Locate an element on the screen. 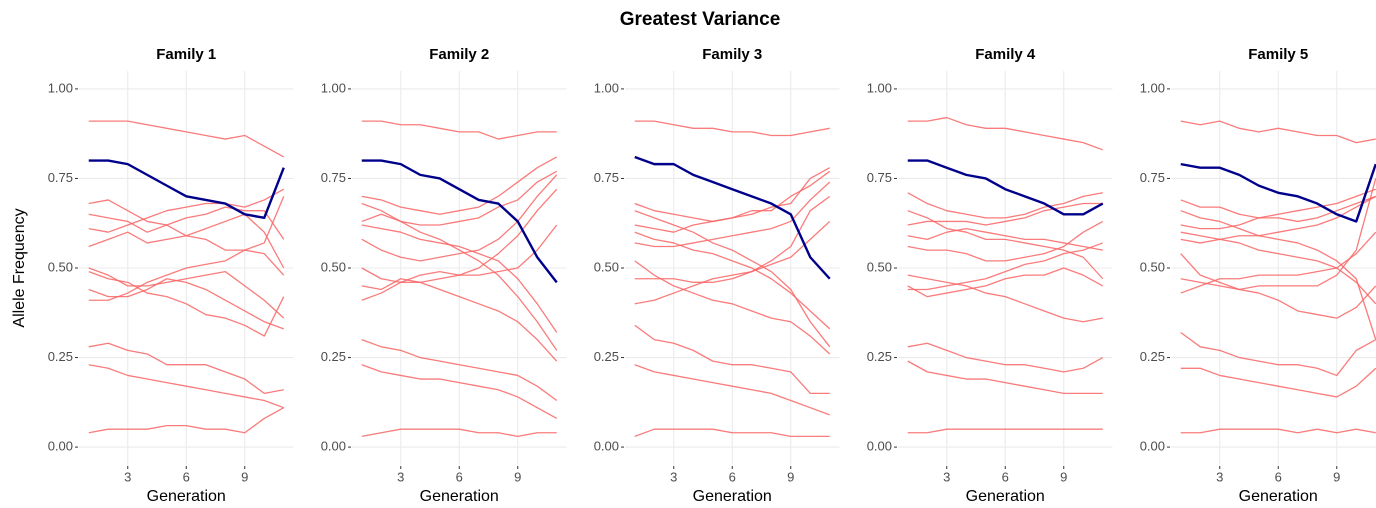  panel-title: Family 5 is located at coordinates (1278, 54).